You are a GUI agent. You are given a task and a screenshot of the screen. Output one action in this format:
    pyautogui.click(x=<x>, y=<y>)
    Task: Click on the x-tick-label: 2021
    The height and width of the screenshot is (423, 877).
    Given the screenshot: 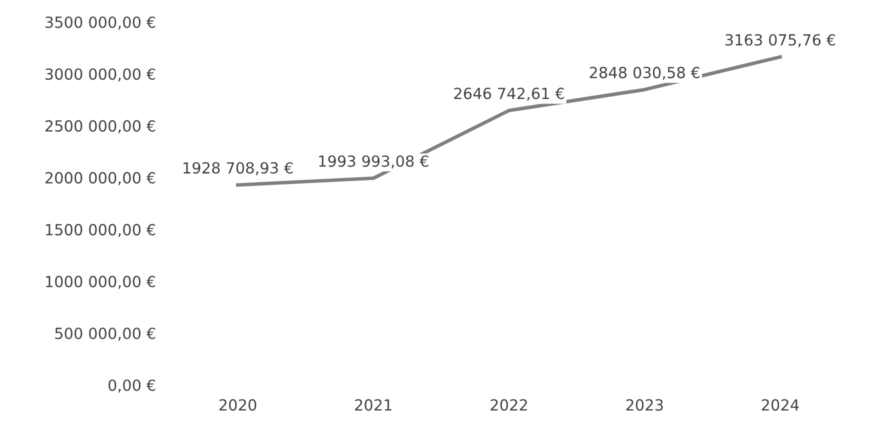 What is the action you would take?
    pyautogui.click(x=373, y=405)
    